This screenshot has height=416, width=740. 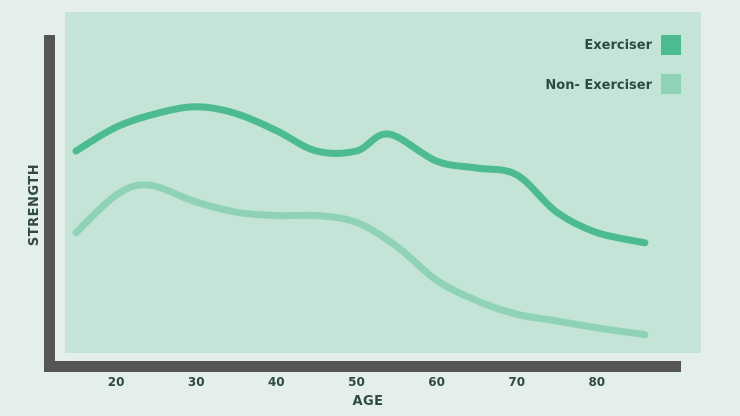 I want to click on x-tick-label: 80, so click(x=596, y=382).